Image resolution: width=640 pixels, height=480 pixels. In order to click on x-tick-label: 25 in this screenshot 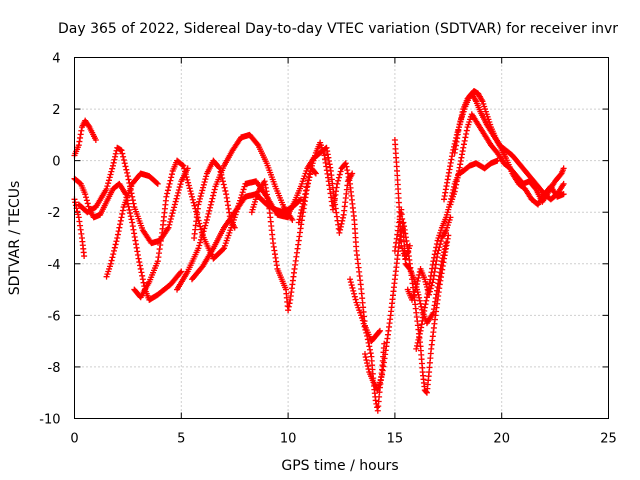, I will do `click(608, 439)`.